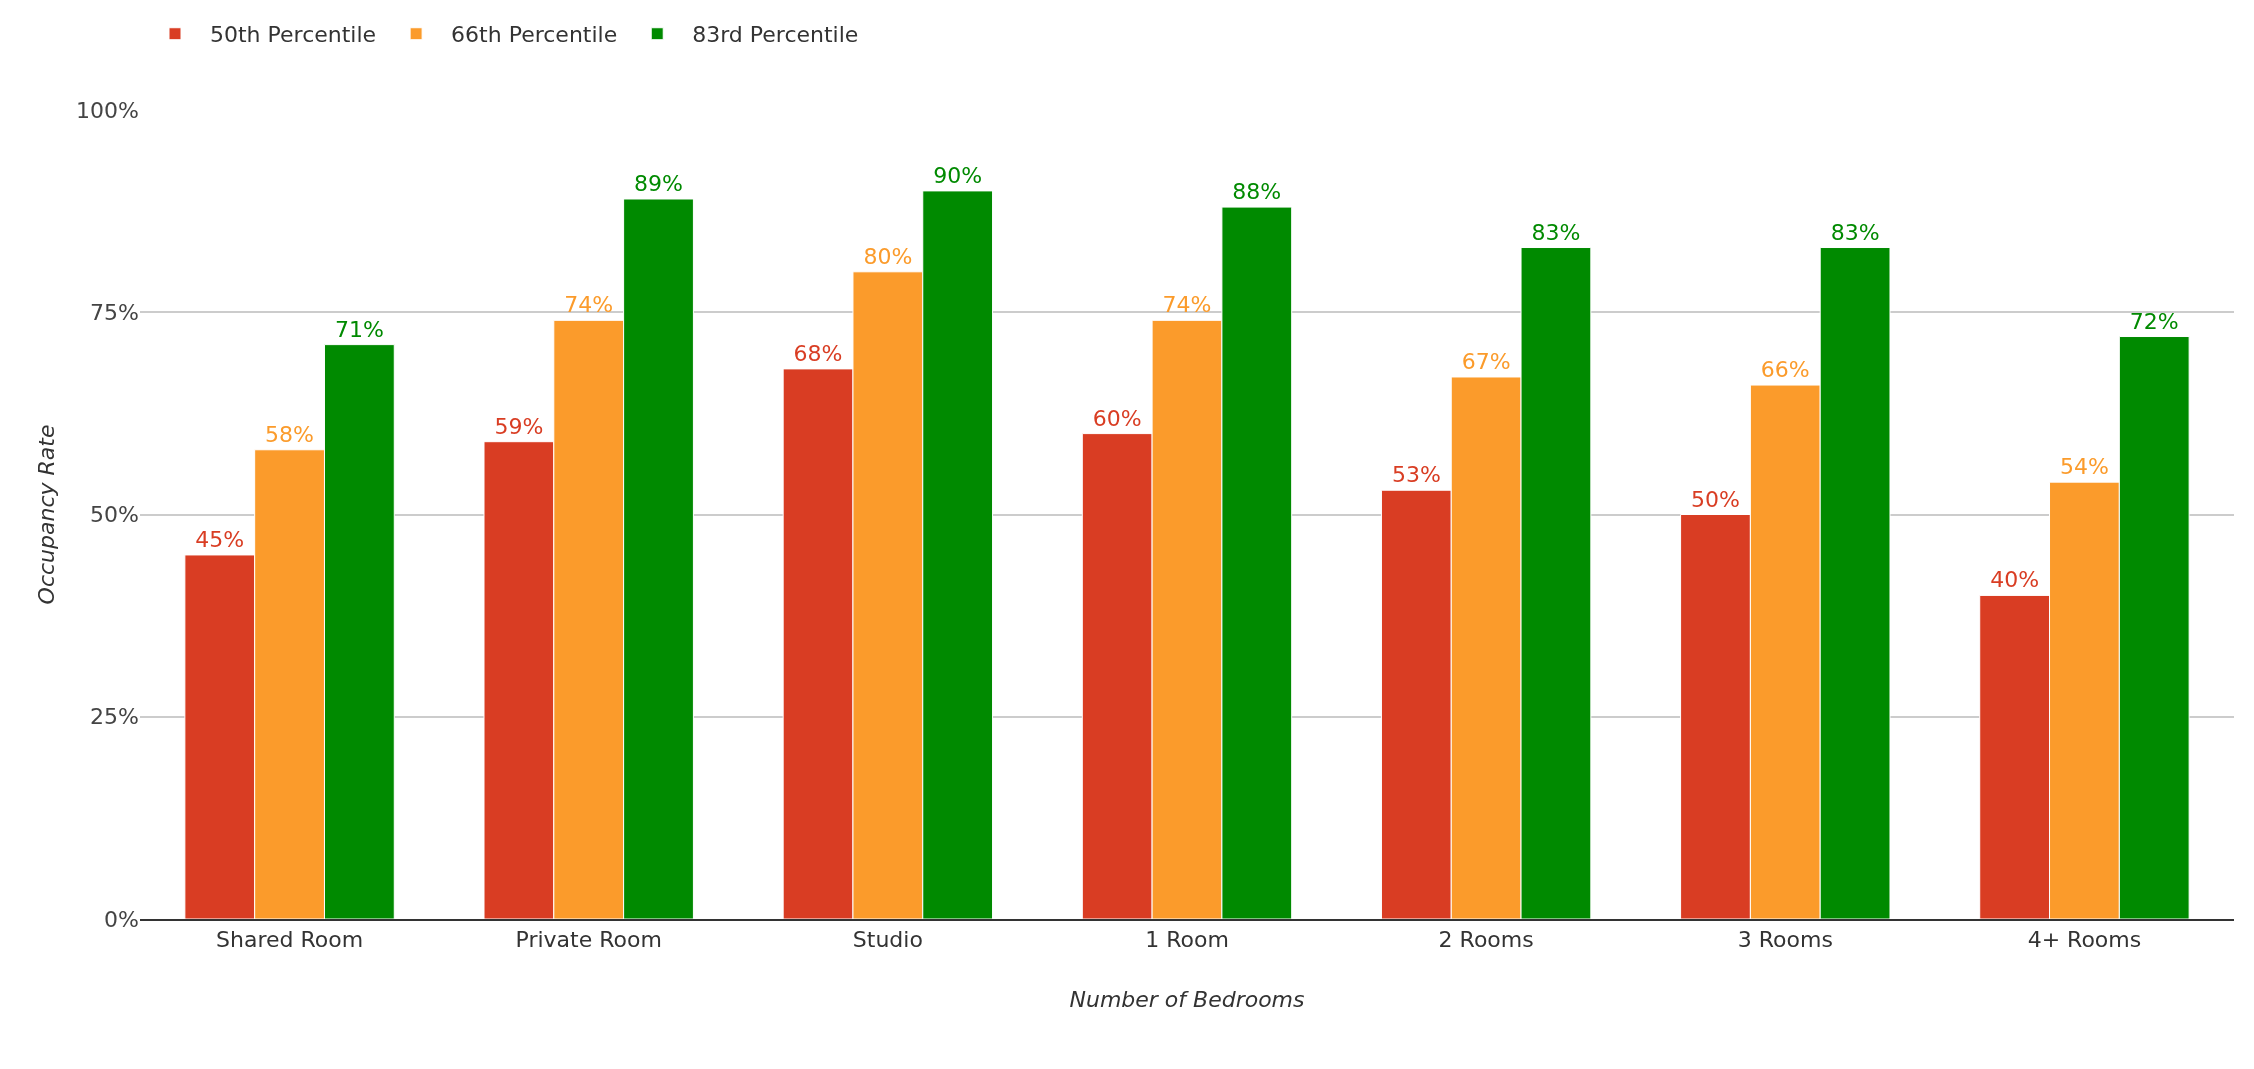 The width and height of the screenshot is (2254, 1069). Describe the element at coordinates (888, 256) in the screenshot. I see `data-label: 80%` at that location.